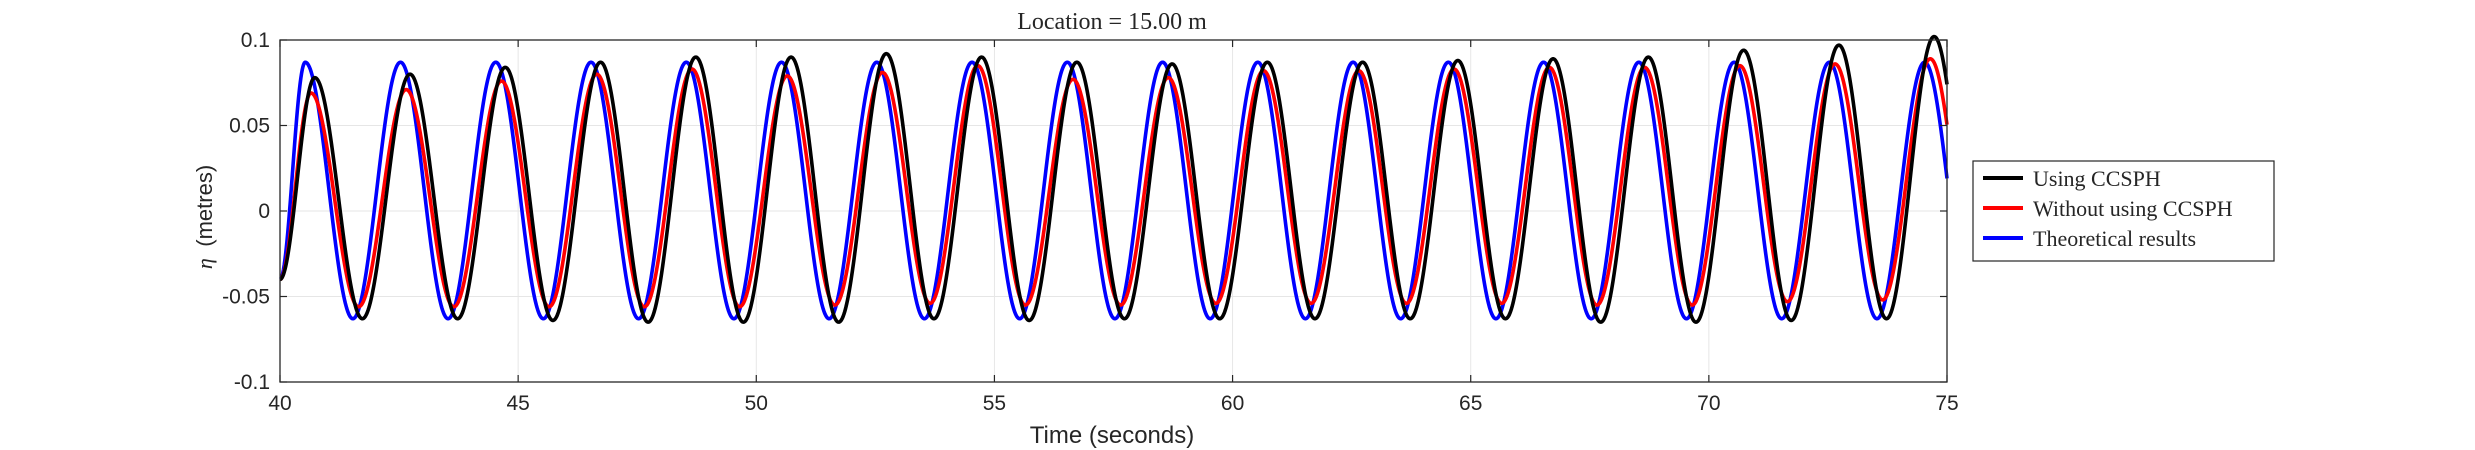  Describe the element at coordinates (204, 206) in the screenshot. I see `y-axis-label-unit: (metres)` at that location.